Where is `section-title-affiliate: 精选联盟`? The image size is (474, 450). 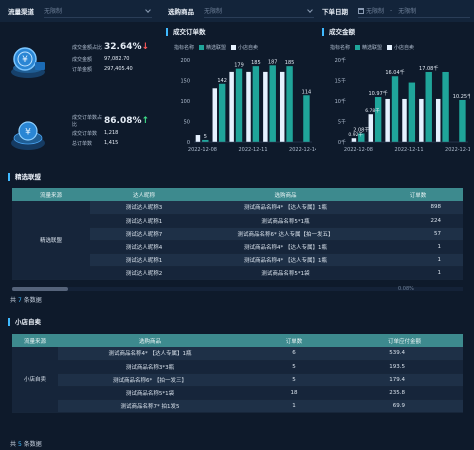
section-title-affiliate: 精选联盟 is located at coordinates (24, 177).